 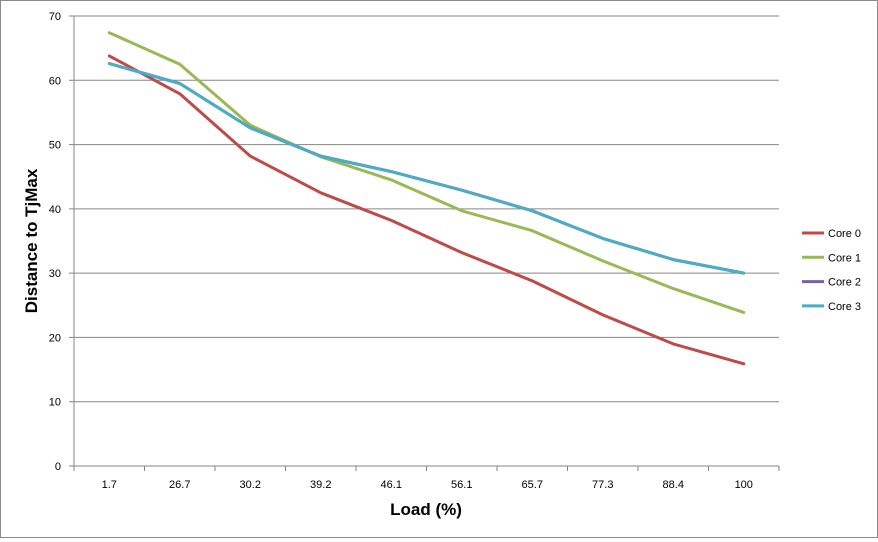 What do you see at coordinates (831, 270) in the screenshot?
I see `legend: Core 0 Core 1 Core 2 Core 3` at bounding box center [831, 270].